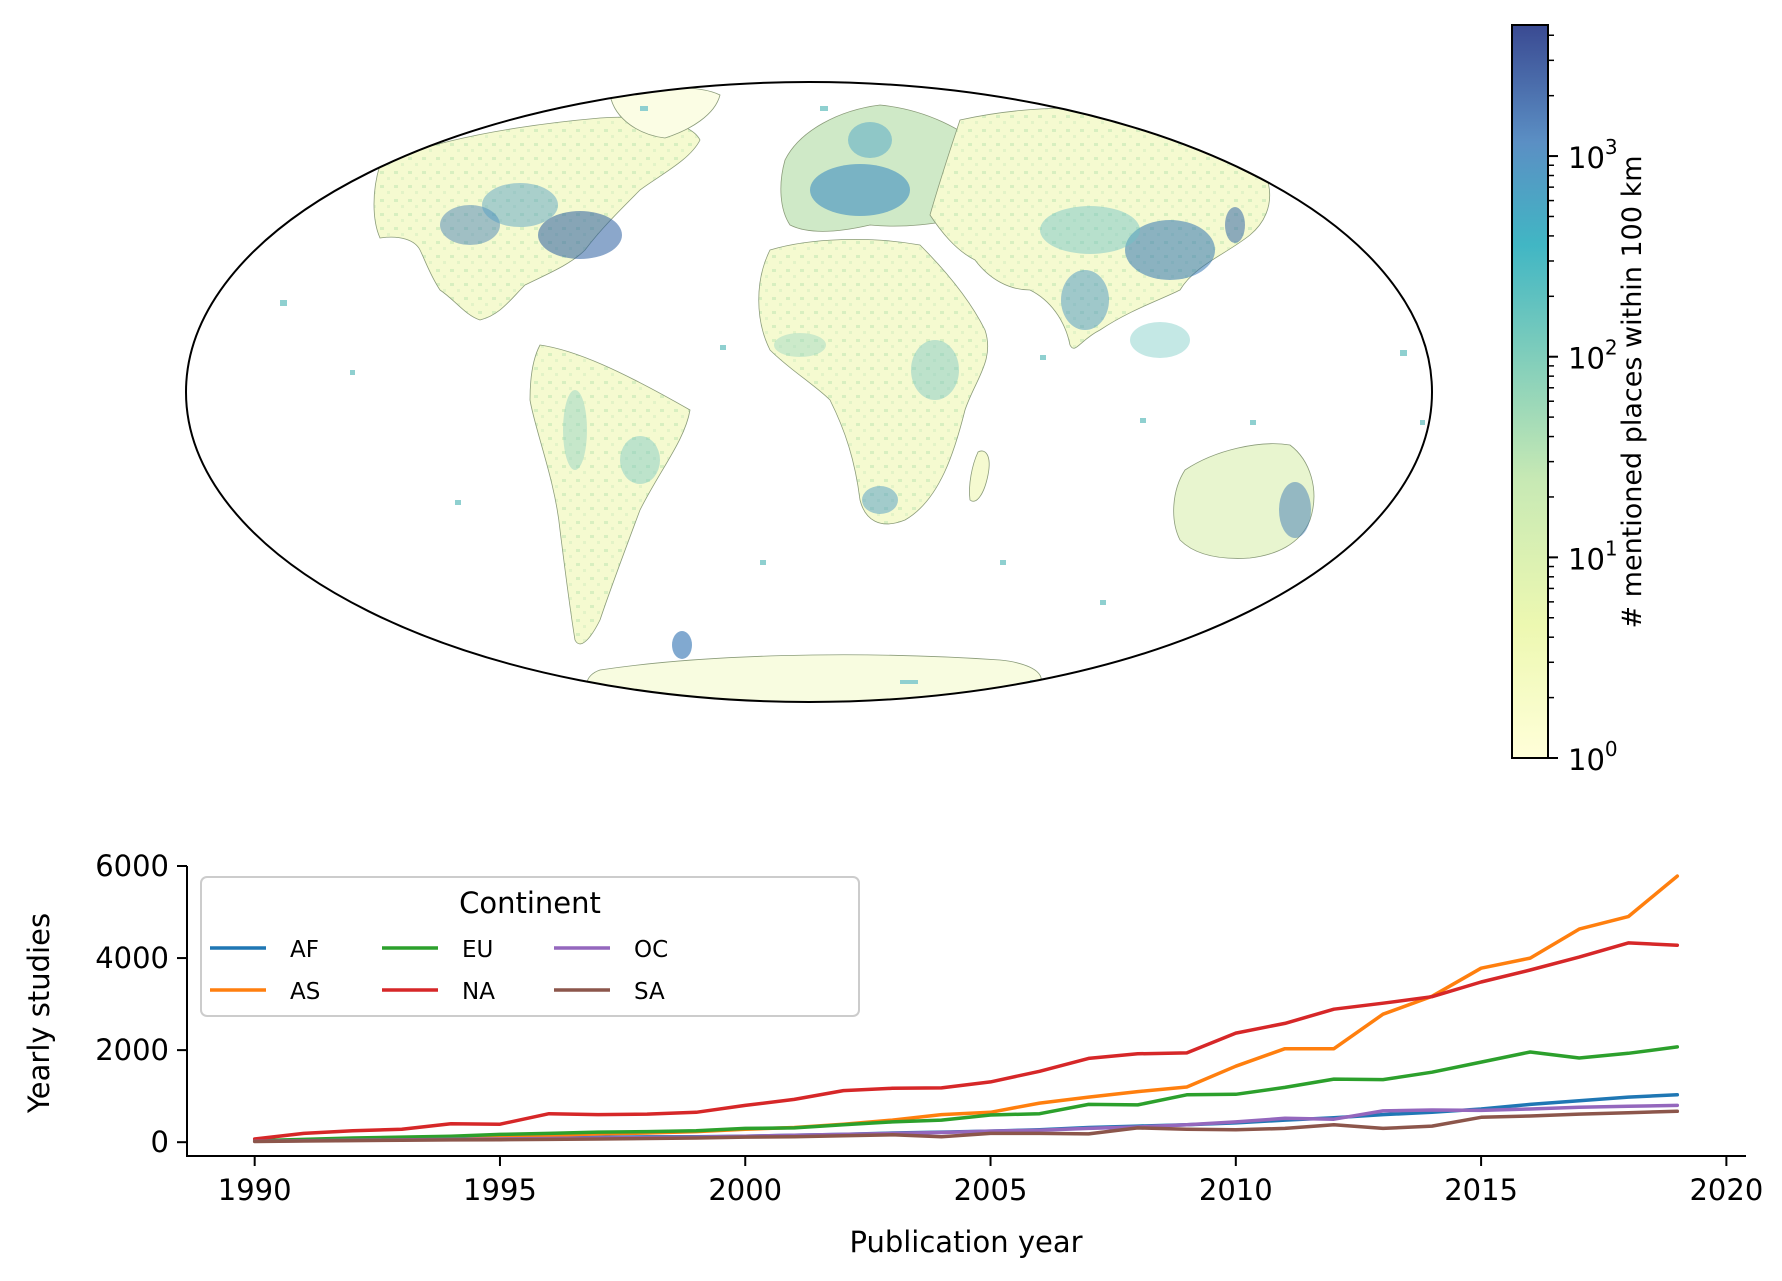 The image size is (1782, 1281). What do you see at coordinates (966, 1126) in the screenshot?
I see `series-line-sa` at bounding box center [966, 1126].